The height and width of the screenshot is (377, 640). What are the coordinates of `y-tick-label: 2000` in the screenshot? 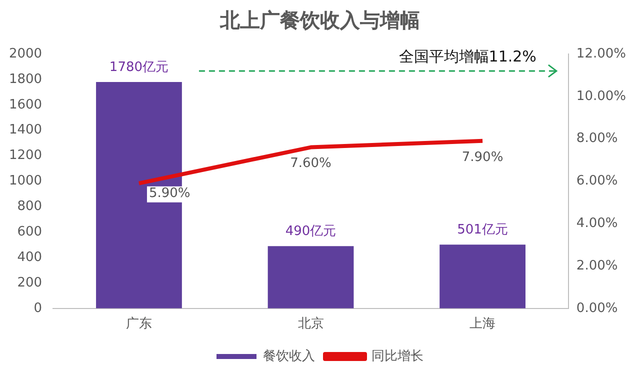 It's located at (25, 54).